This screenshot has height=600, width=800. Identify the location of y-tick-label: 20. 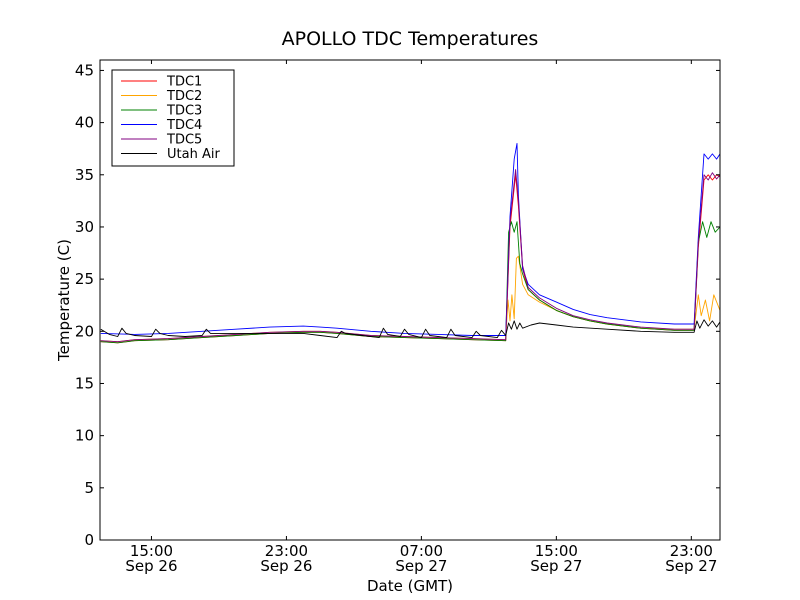
(84, 331).